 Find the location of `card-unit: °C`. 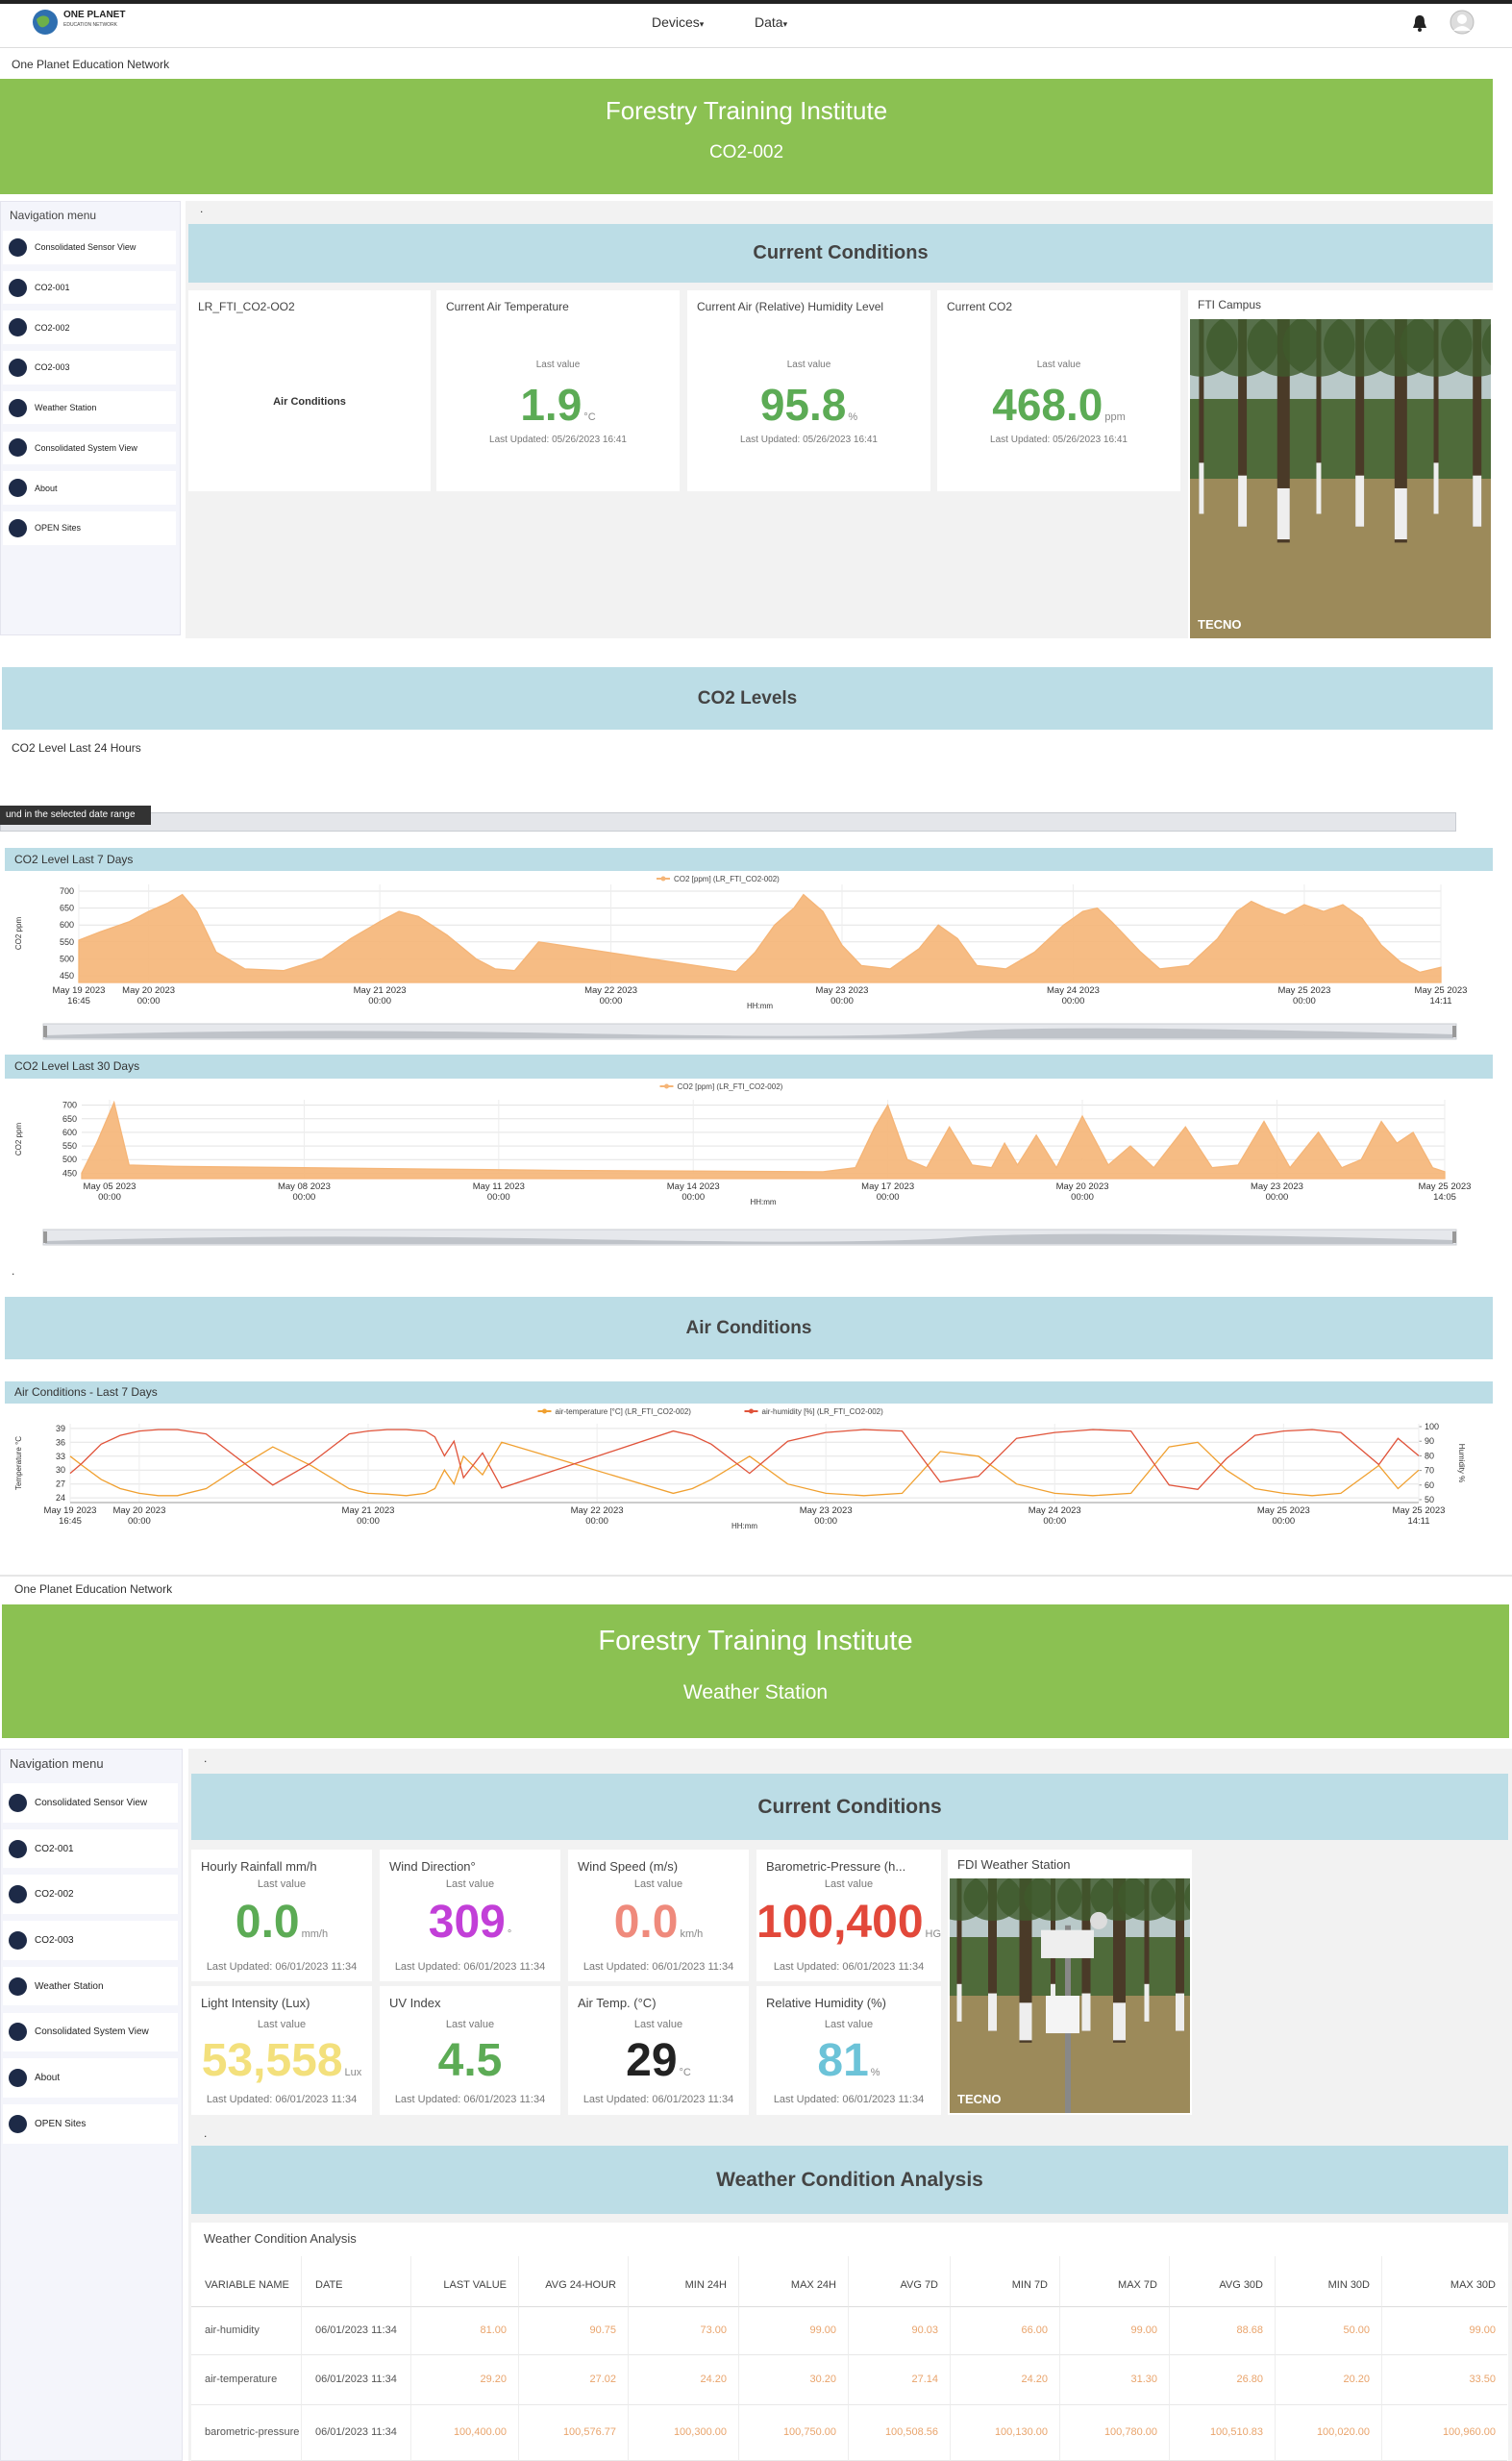

card-unit: °C is located at coordinates (685, 2073).